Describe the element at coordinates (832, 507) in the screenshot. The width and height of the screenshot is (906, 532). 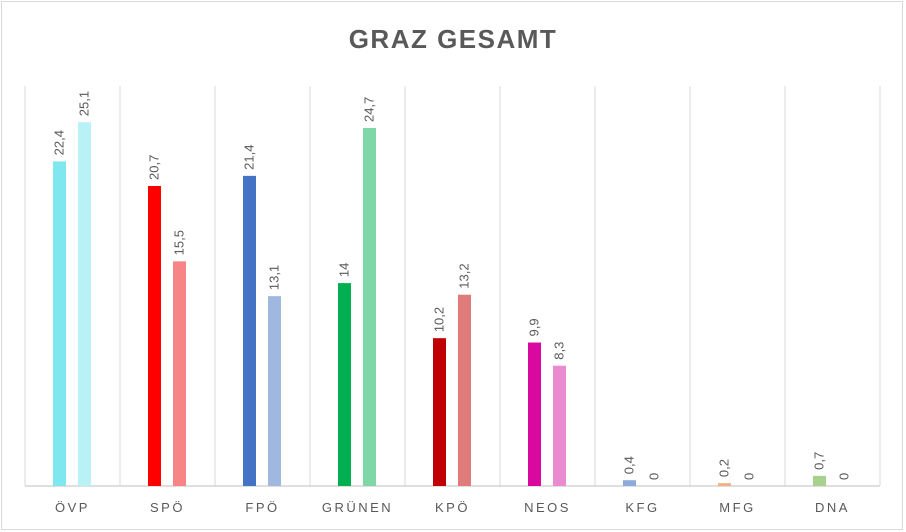
I see `x-tick-label: DNA` at that location.